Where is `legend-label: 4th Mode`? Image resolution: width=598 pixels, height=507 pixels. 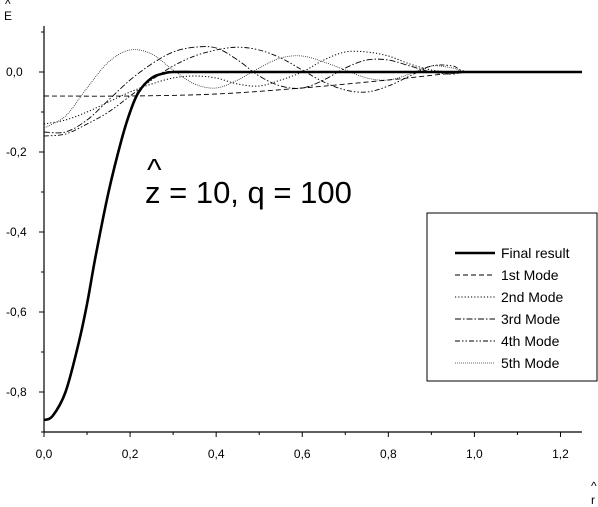
legend-label: 4th Mode is located at coordinates (530, 341).